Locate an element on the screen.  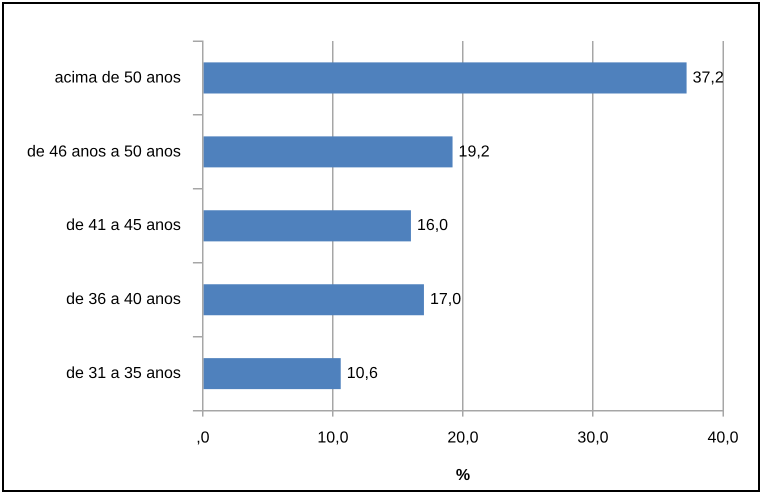
data-label: 19,2 is located at coordinates (474, 151).